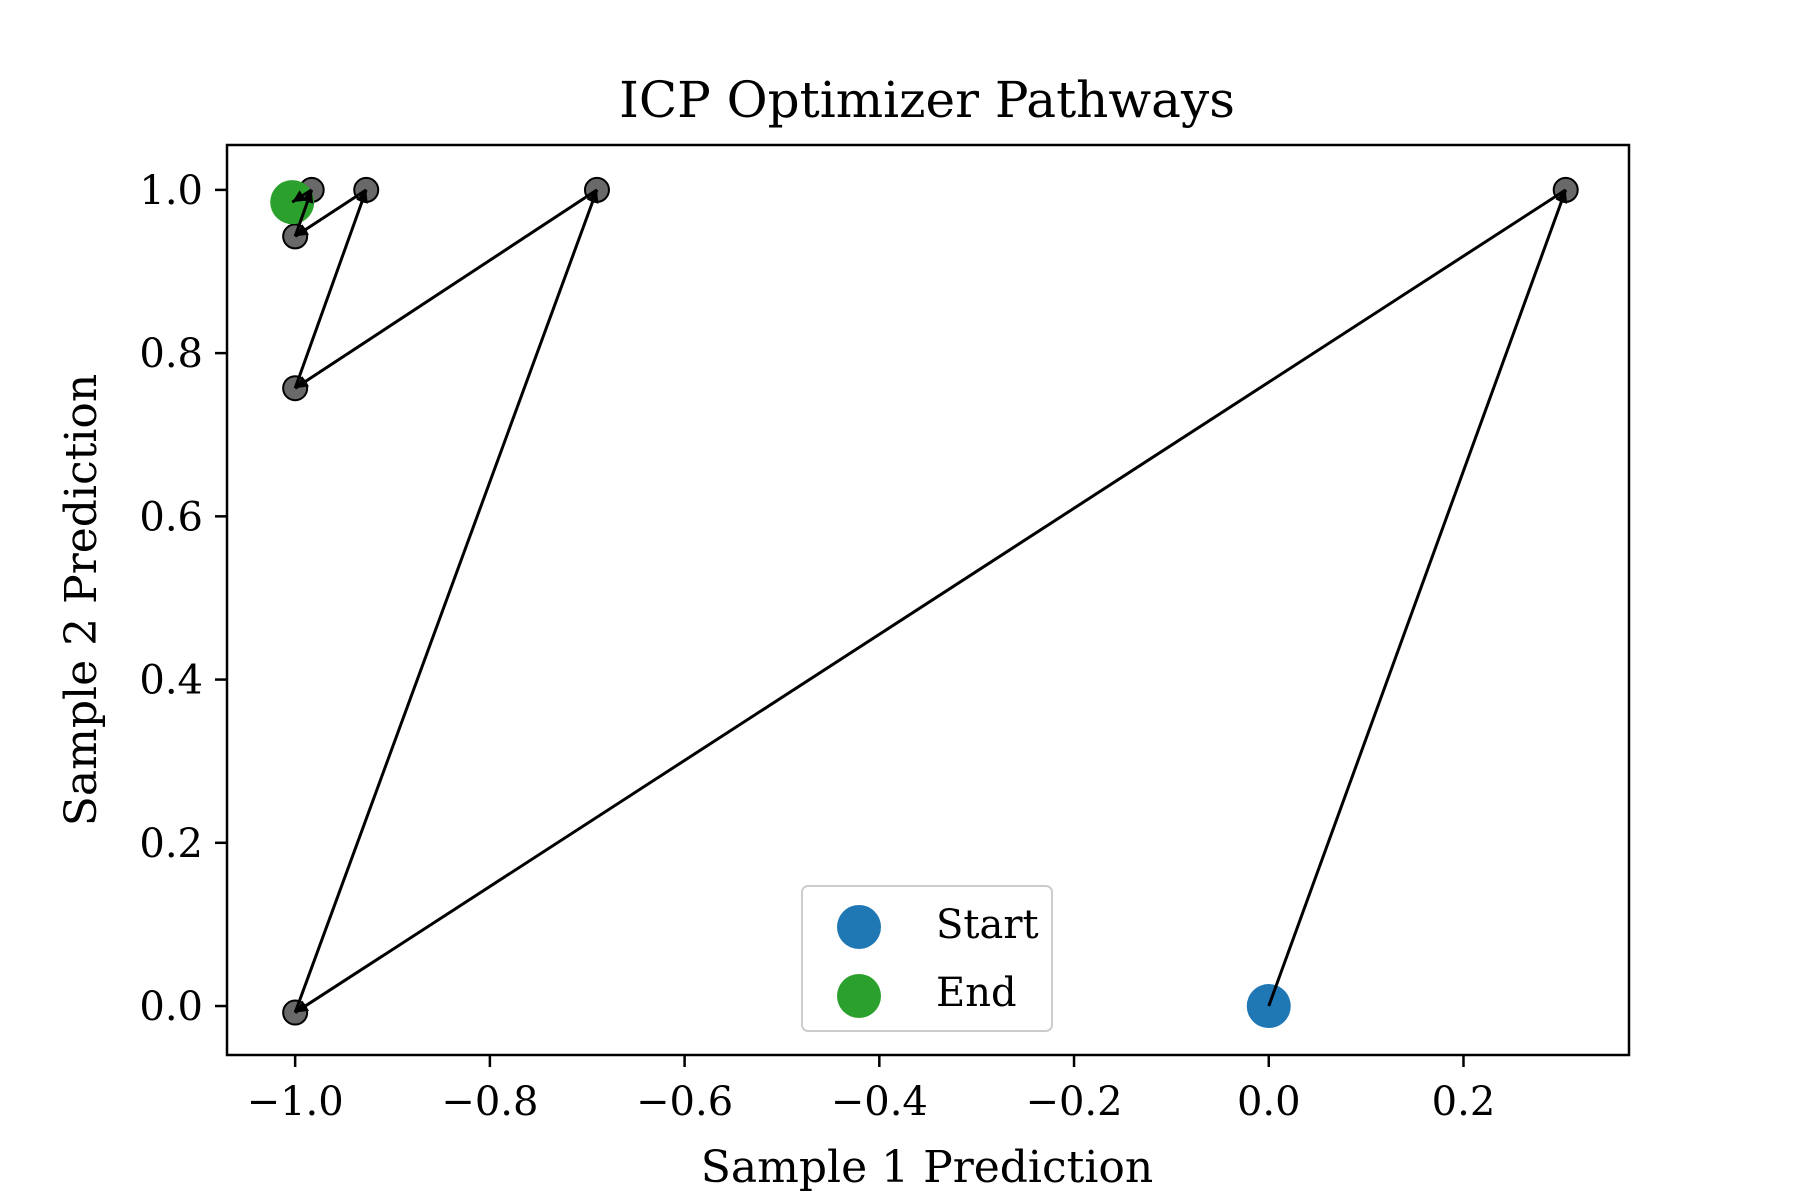 The width and height of the screenshot is (1800, 1200). What do you see at coordinates (295, 1102) in the screenshot?
I see `x-tick-label: −1.0` at bounding box center [295, 1102].